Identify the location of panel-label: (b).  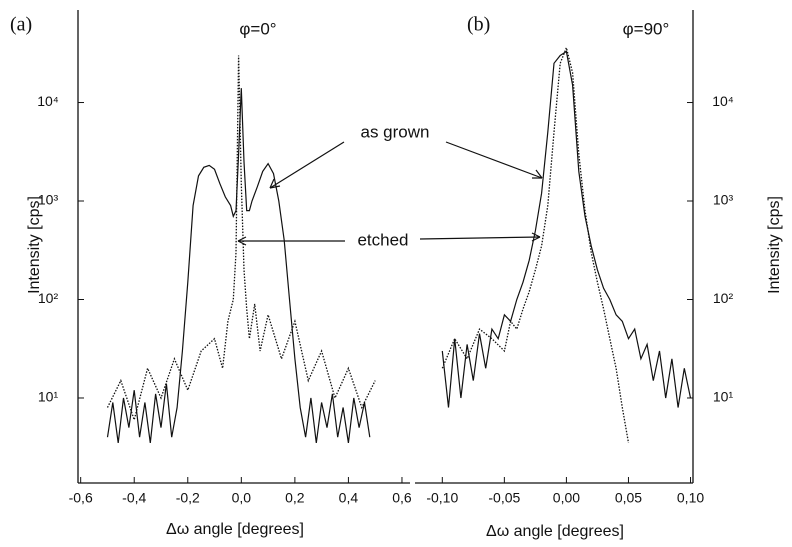
(478, 25).